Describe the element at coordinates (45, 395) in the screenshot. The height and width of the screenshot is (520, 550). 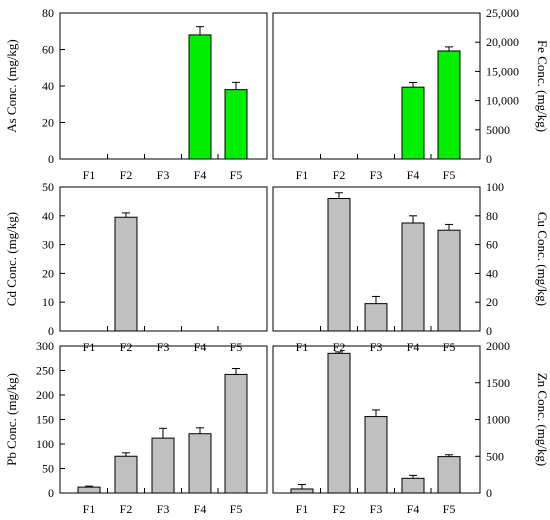
I see `y-tick-label-pb-4: 200` at that location.